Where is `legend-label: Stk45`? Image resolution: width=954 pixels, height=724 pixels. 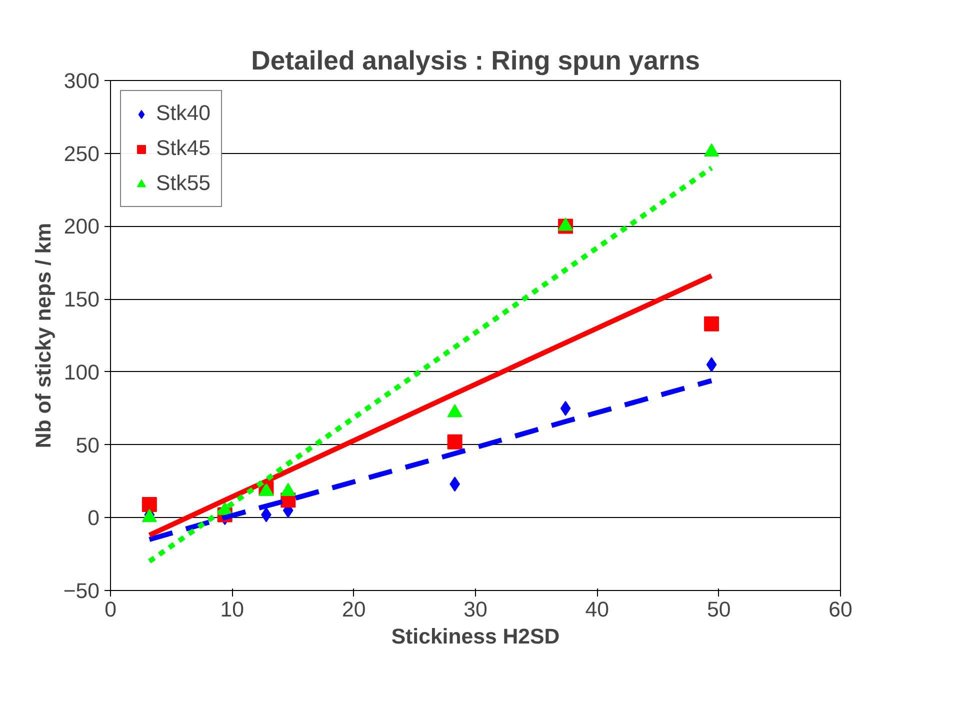
legend-label: Stk45 is located at coordinates (183, 148).